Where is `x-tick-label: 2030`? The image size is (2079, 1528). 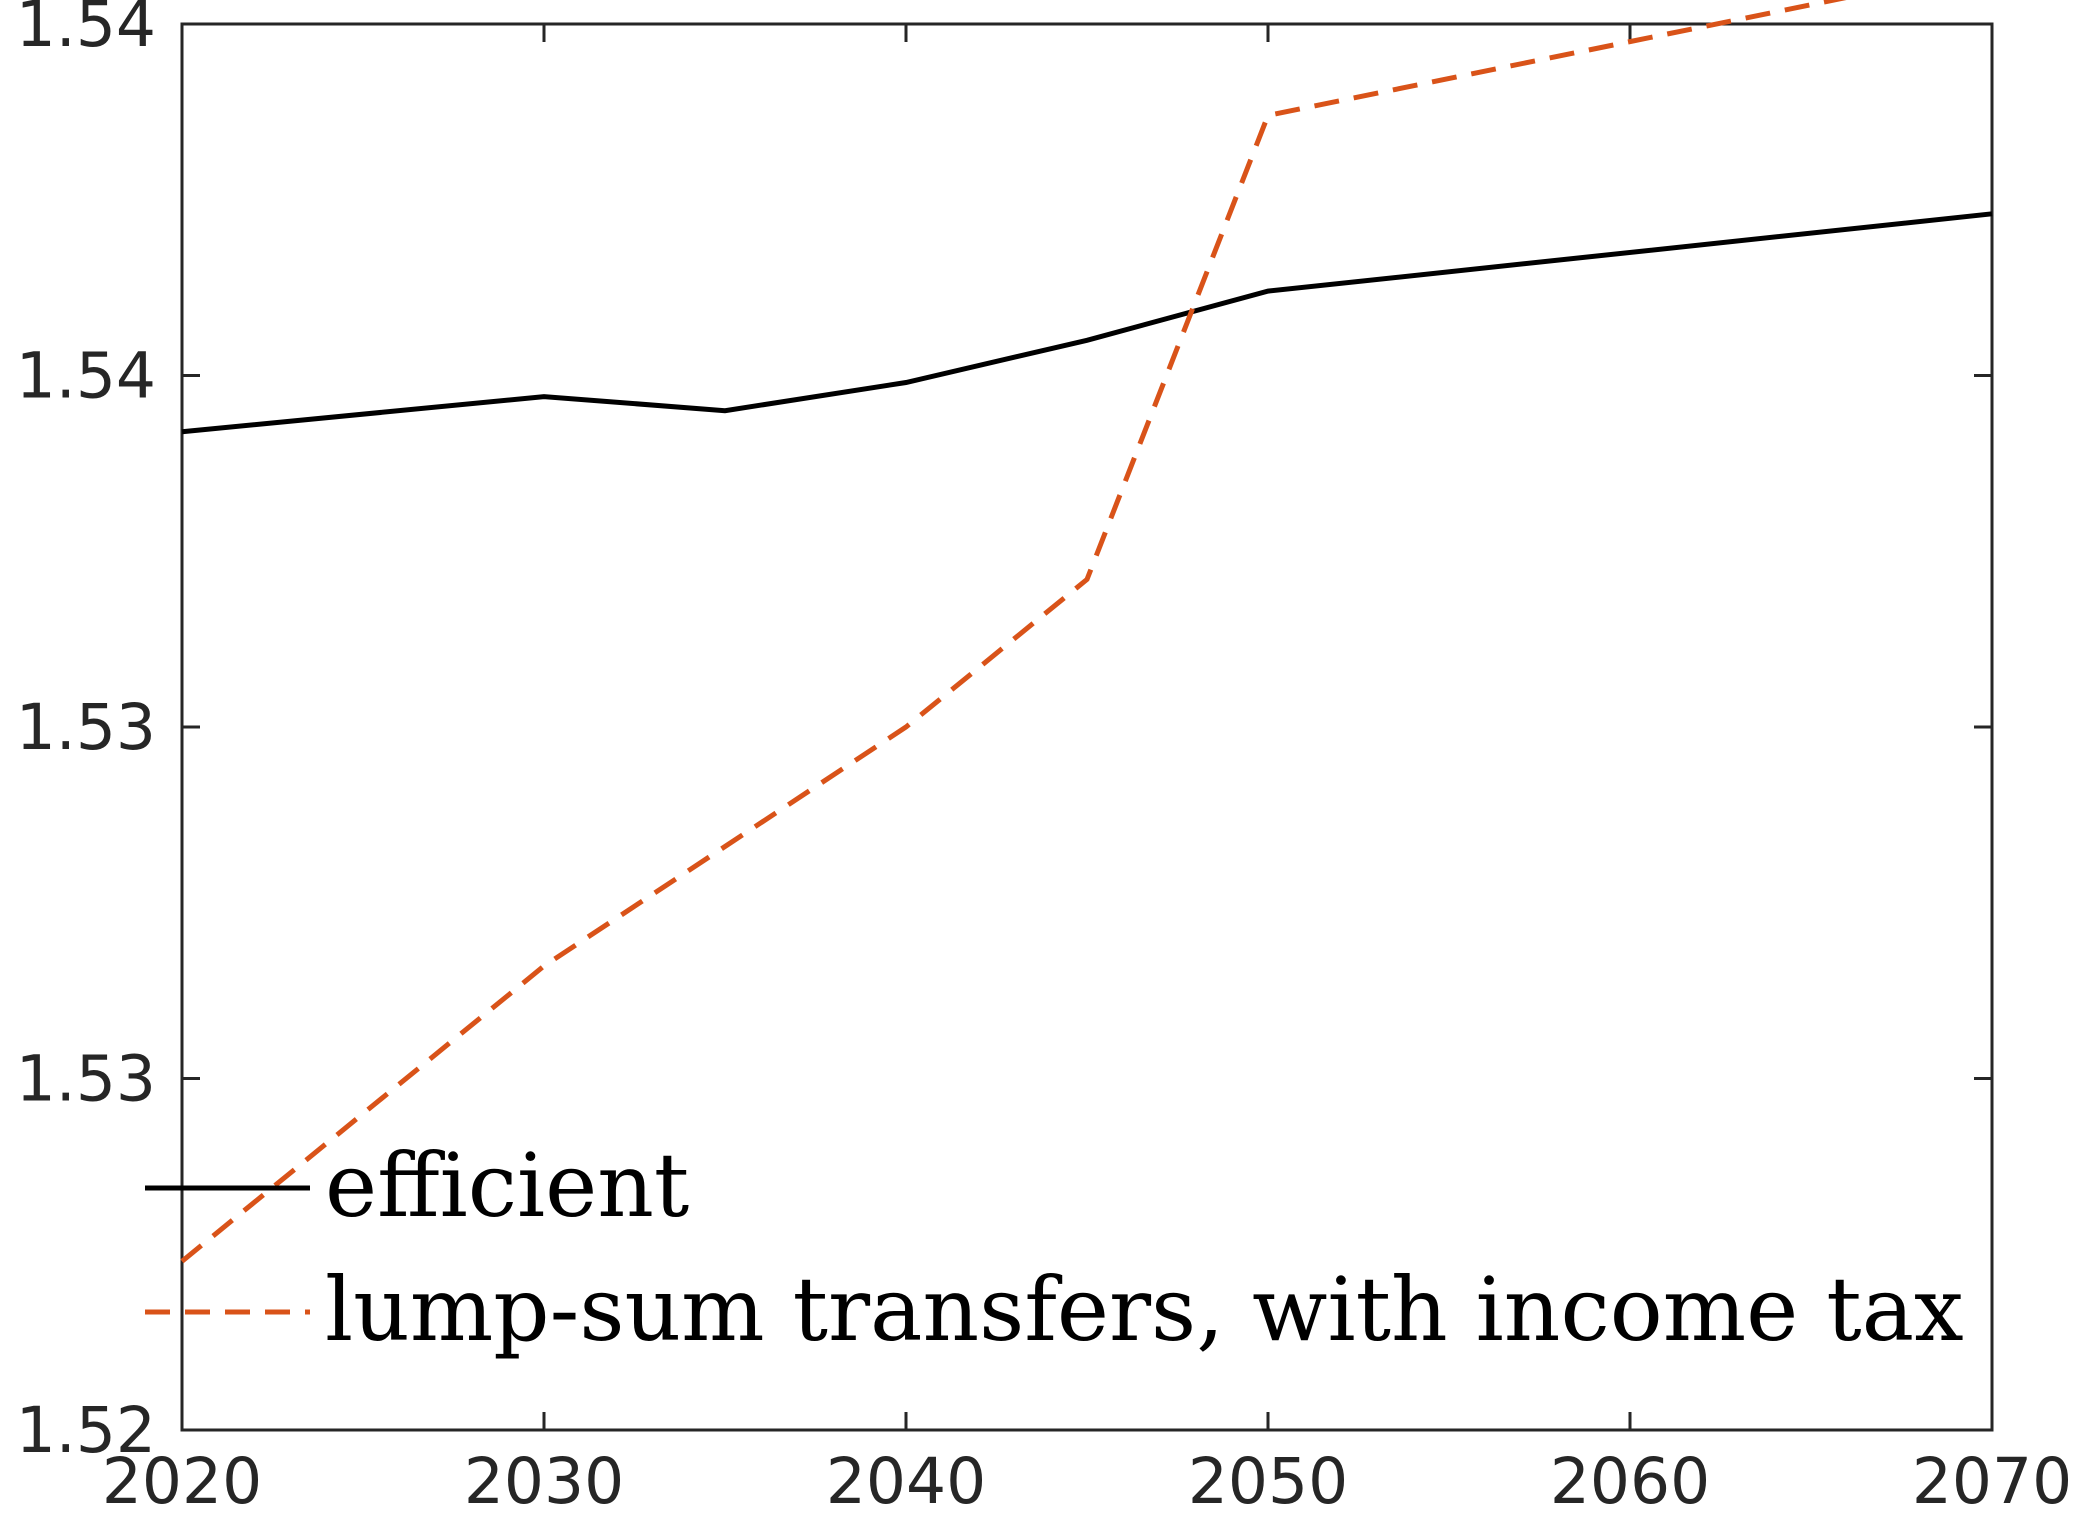
x-tick-label: 2030 is located at coordinates (544, 1481).